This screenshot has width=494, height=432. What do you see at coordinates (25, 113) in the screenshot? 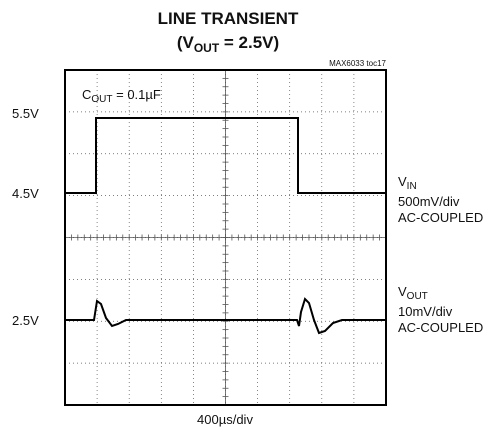
I see `left-label: 5.5V` at bounding box center [25, 113].